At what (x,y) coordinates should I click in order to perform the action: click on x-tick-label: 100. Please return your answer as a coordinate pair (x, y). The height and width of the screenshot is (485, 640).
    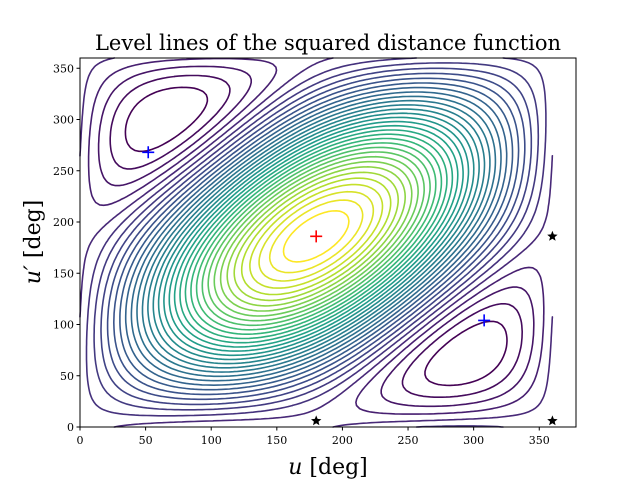
    Looking at the image, I should click on (211, 440).